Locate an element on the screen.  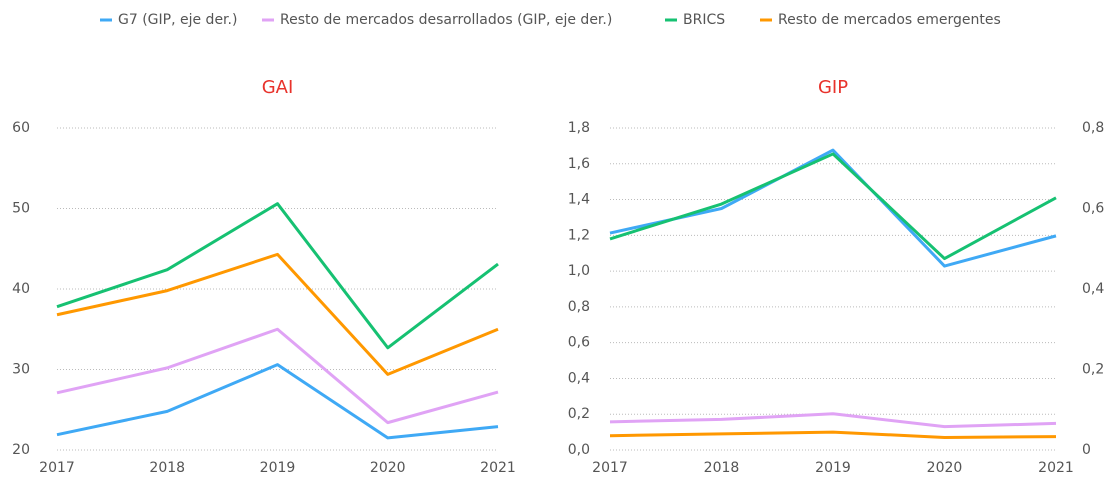
y-tick-label: 20 is located at coordinates (21, 450).